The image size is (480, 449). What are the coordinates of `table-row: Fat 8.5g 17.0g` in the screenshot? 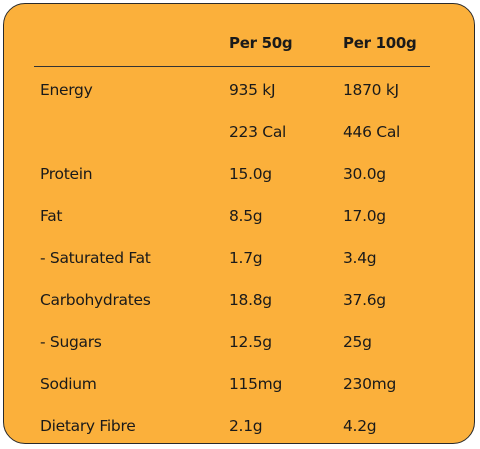 It's located at (232, 216).